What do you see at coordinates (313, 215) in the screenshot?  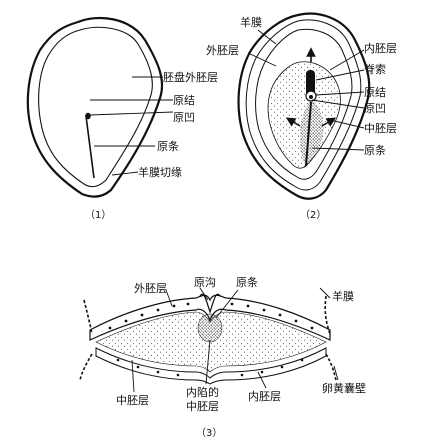 I see `caption-figure-2: （2）` at bounding box center [313, 215].